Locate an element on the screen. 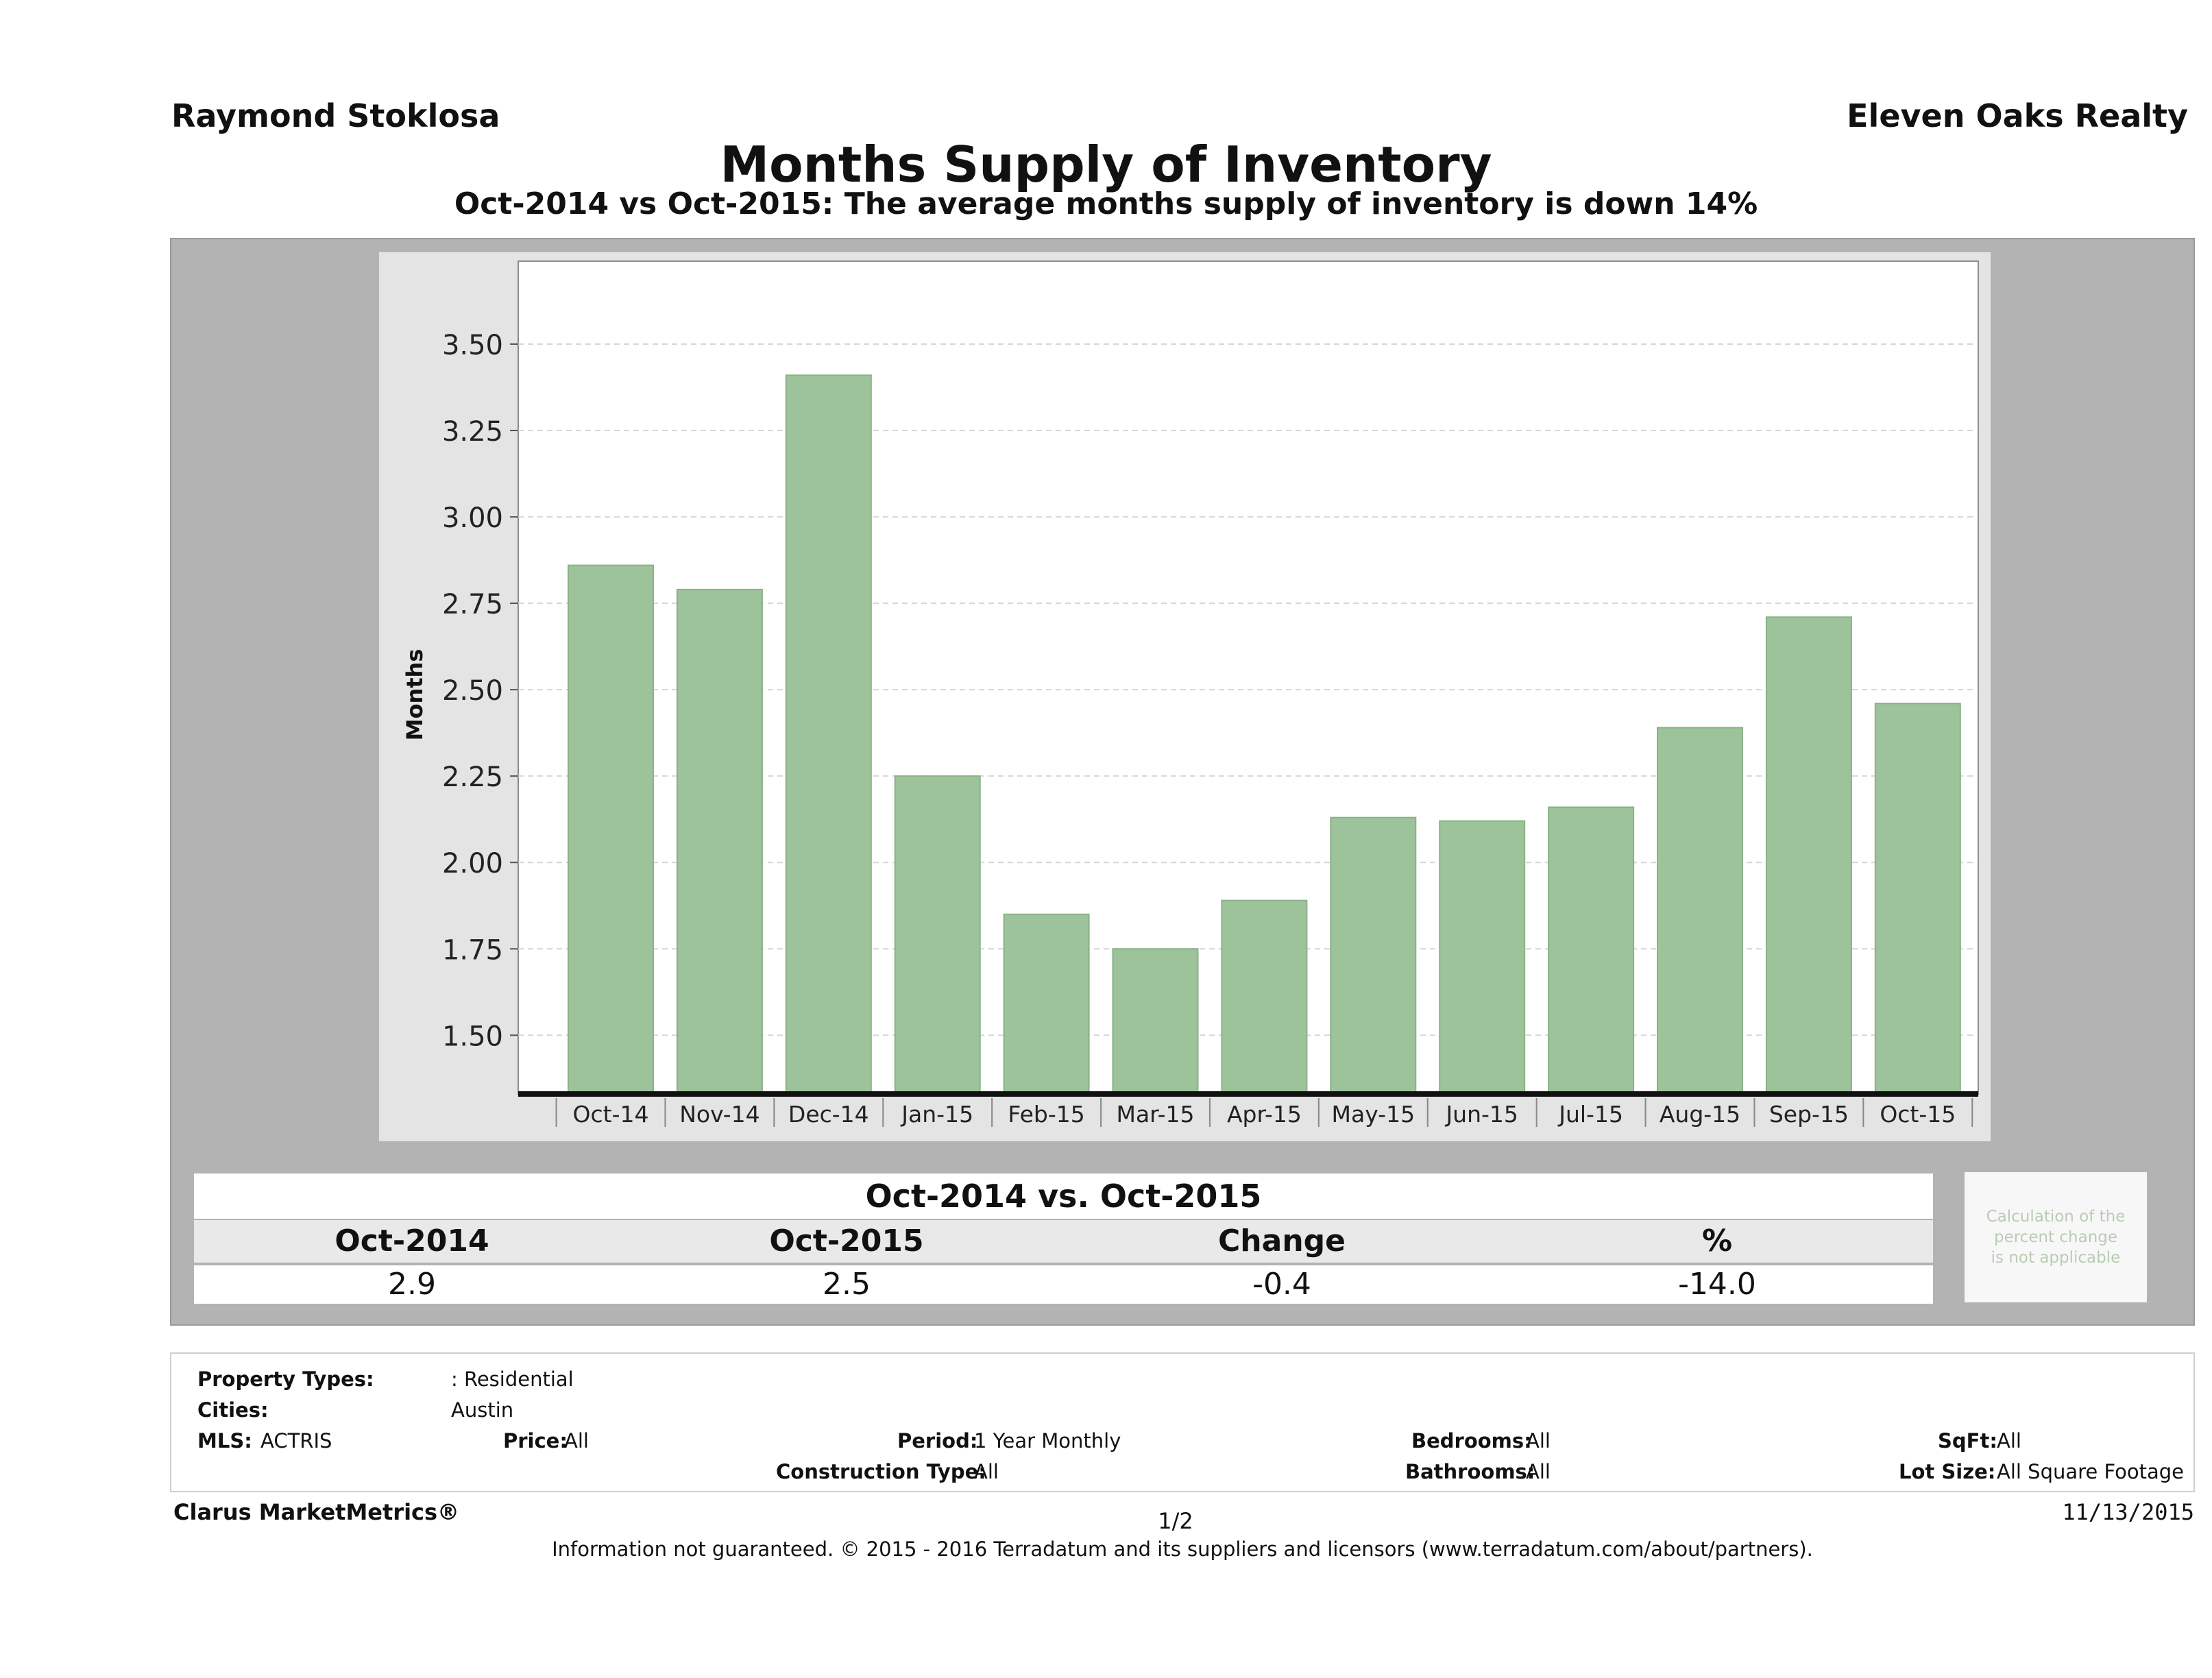 The image size is (2212, 1678). bedrooms-value: All is located at coordinates (1538, 1440).